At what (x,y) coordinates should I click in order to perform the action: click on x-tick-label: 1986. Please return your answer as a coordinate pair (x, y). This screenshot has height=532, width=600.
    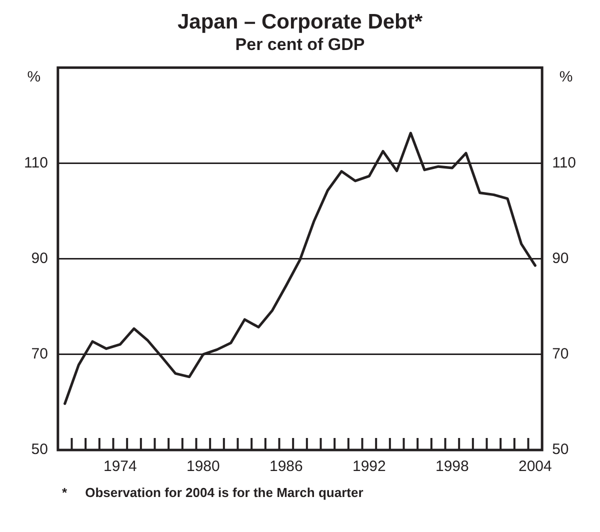
    Looking at the image, I should click on (286, 467).